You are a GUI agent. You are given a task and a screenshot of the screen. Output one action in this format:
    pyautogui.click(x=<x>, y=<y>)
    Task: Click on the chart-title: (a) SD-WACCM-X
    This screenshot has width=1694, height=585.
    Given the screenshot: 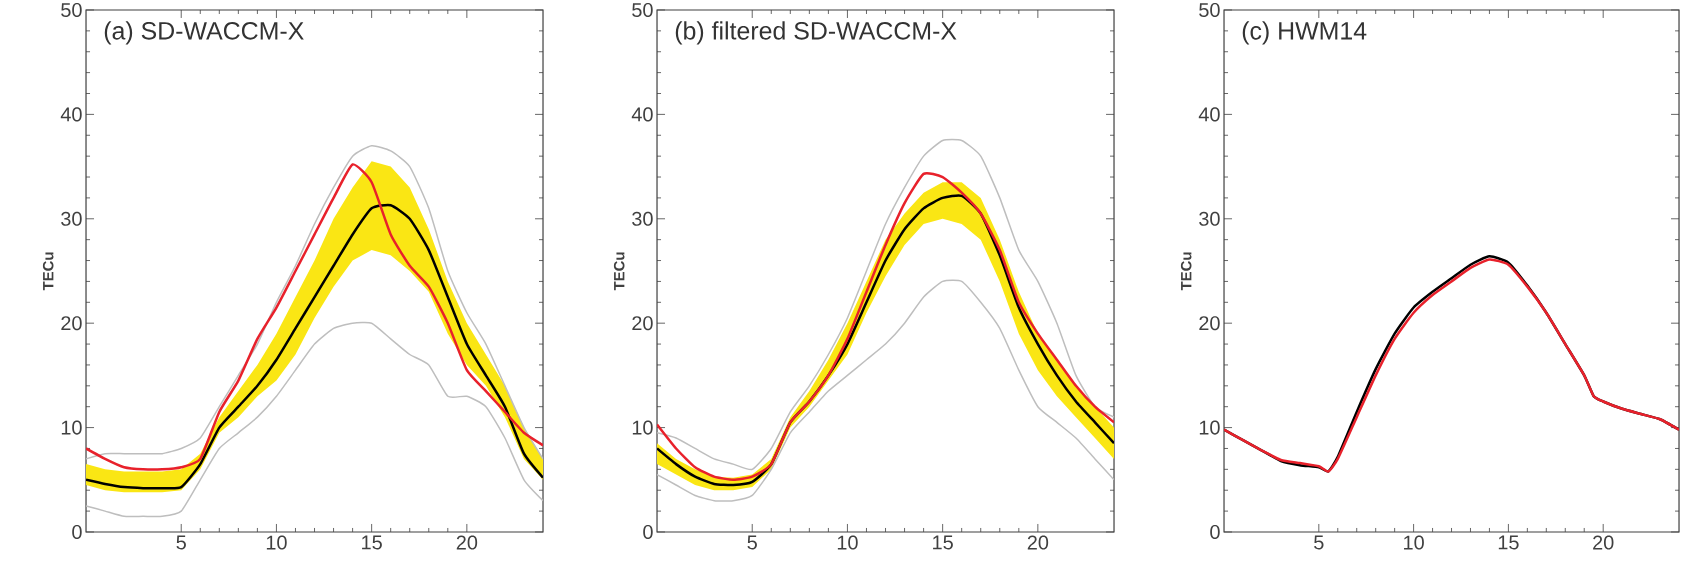 What is the action you would take?
    pyautogui.click(x=204, y=33)
    